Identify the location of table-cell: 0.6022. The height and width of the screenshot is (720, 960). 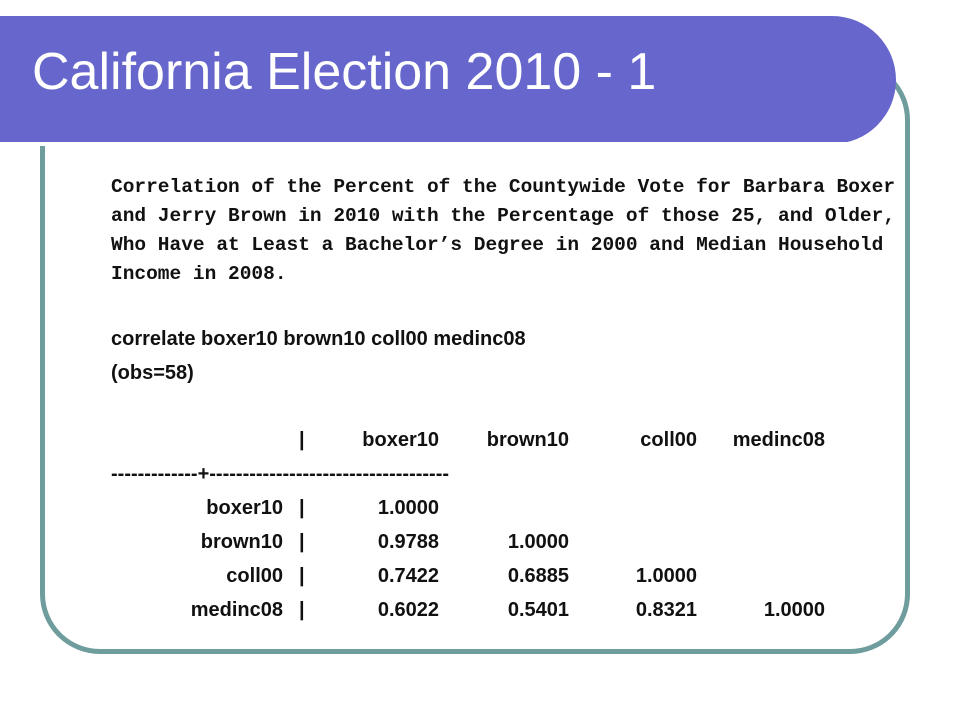
(408, 610).